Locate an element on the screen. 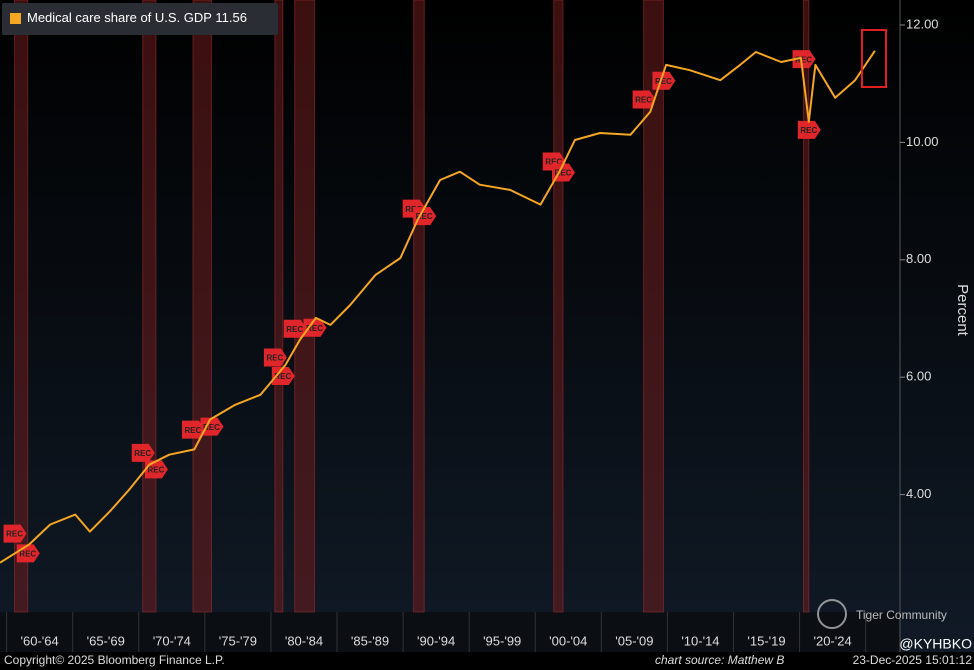 Image resolution: width=974 pixels, height=670 pixels. watermark-brand: Tiger Community is located at coordinates (901, 615).